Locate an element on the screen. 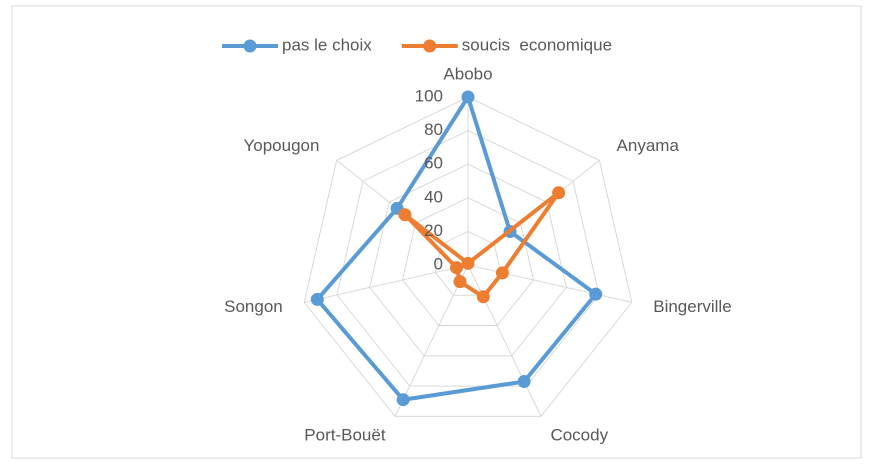 The height and width of the screenshot is (464, 872). category-label: Abobo is located at coordinates (467, 73).